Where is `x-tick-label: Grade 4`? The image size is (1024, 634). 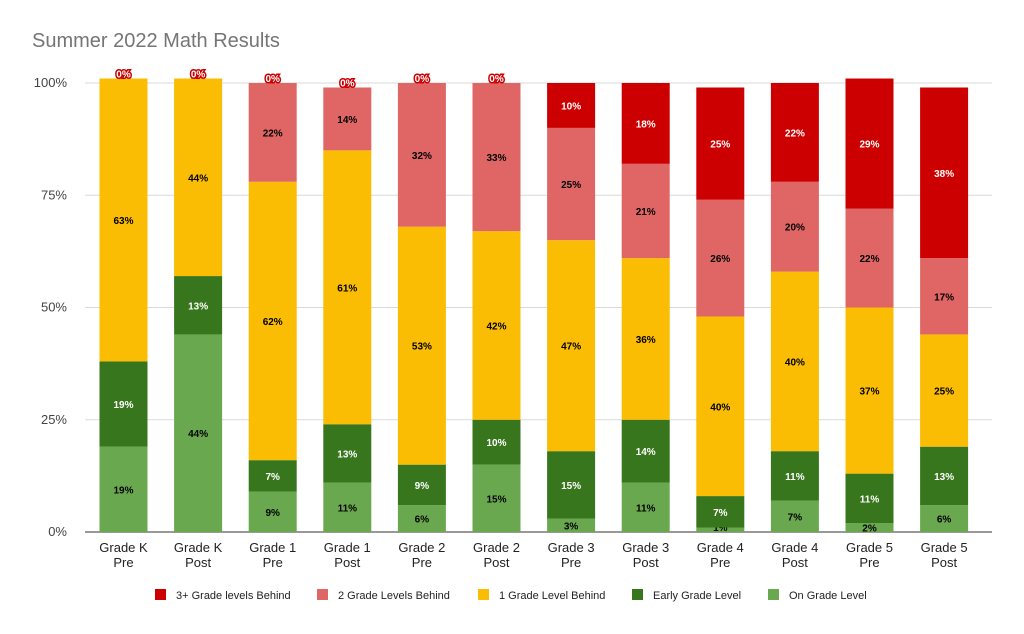 x-tick-label: Grade 4 is located at coordinates (720, 547).